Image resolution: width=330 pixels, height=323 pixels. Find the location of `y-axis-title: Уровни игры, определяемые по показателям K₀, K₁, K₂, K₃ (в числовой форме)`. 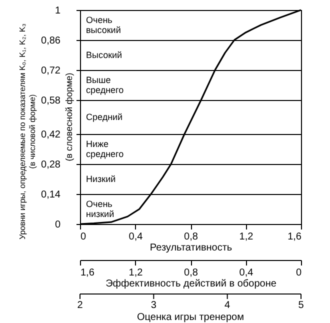

y-axis-title: Уровни игры, определяемые по показателям K₀, K₁, K₂, K₃ (в числовой форме) is located at coordinates (28, 131).